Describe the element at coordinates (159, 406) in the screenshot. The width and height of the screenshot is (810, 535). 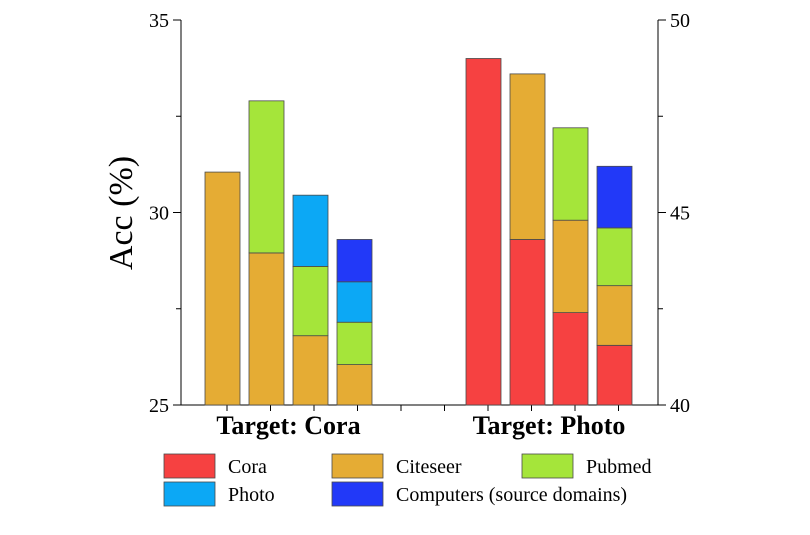
I see `left-tick-label: 25` at that location.